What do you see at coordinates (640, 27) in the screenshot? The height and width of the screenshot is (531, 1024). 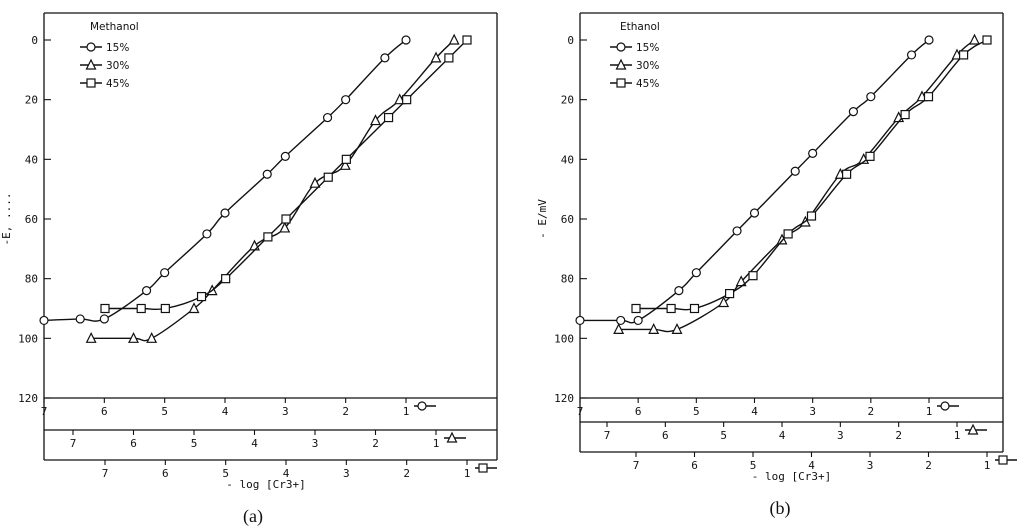 I see `legend-title: Ethanol` at bounding box center [640, 27].